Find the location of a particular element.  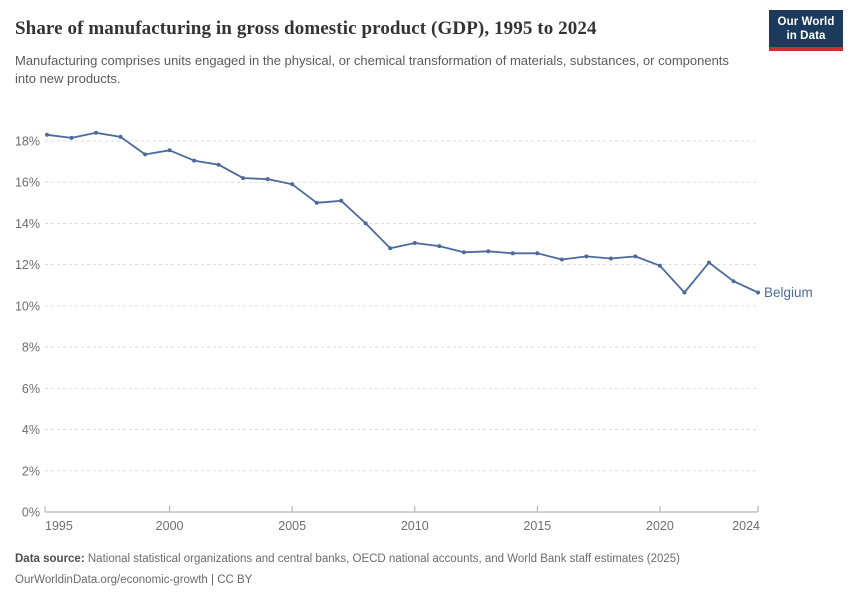

series-end-label: Belgium is located at coordinates (788, 292).